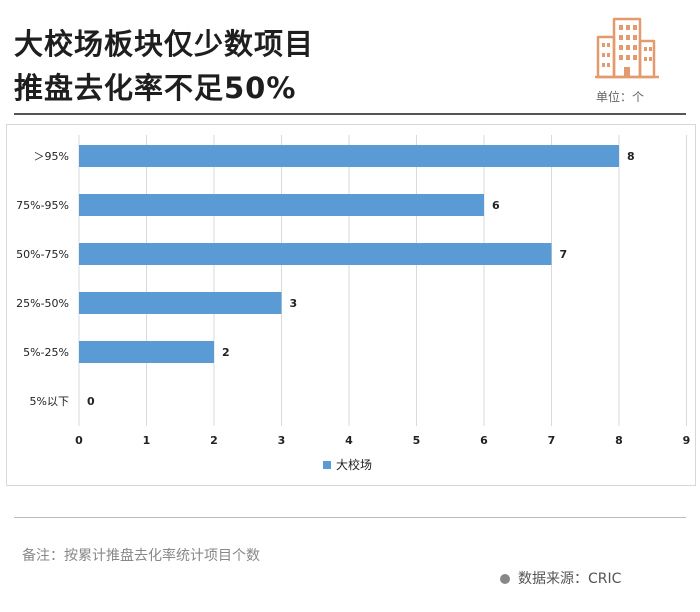 Image resolution: width=700 pixels, height=612 pixels. Describe the element at coordinates (141, 556) in the screenshot. I see `footnote: 备注：按累计推盘去化率统计项目个数` at that location.